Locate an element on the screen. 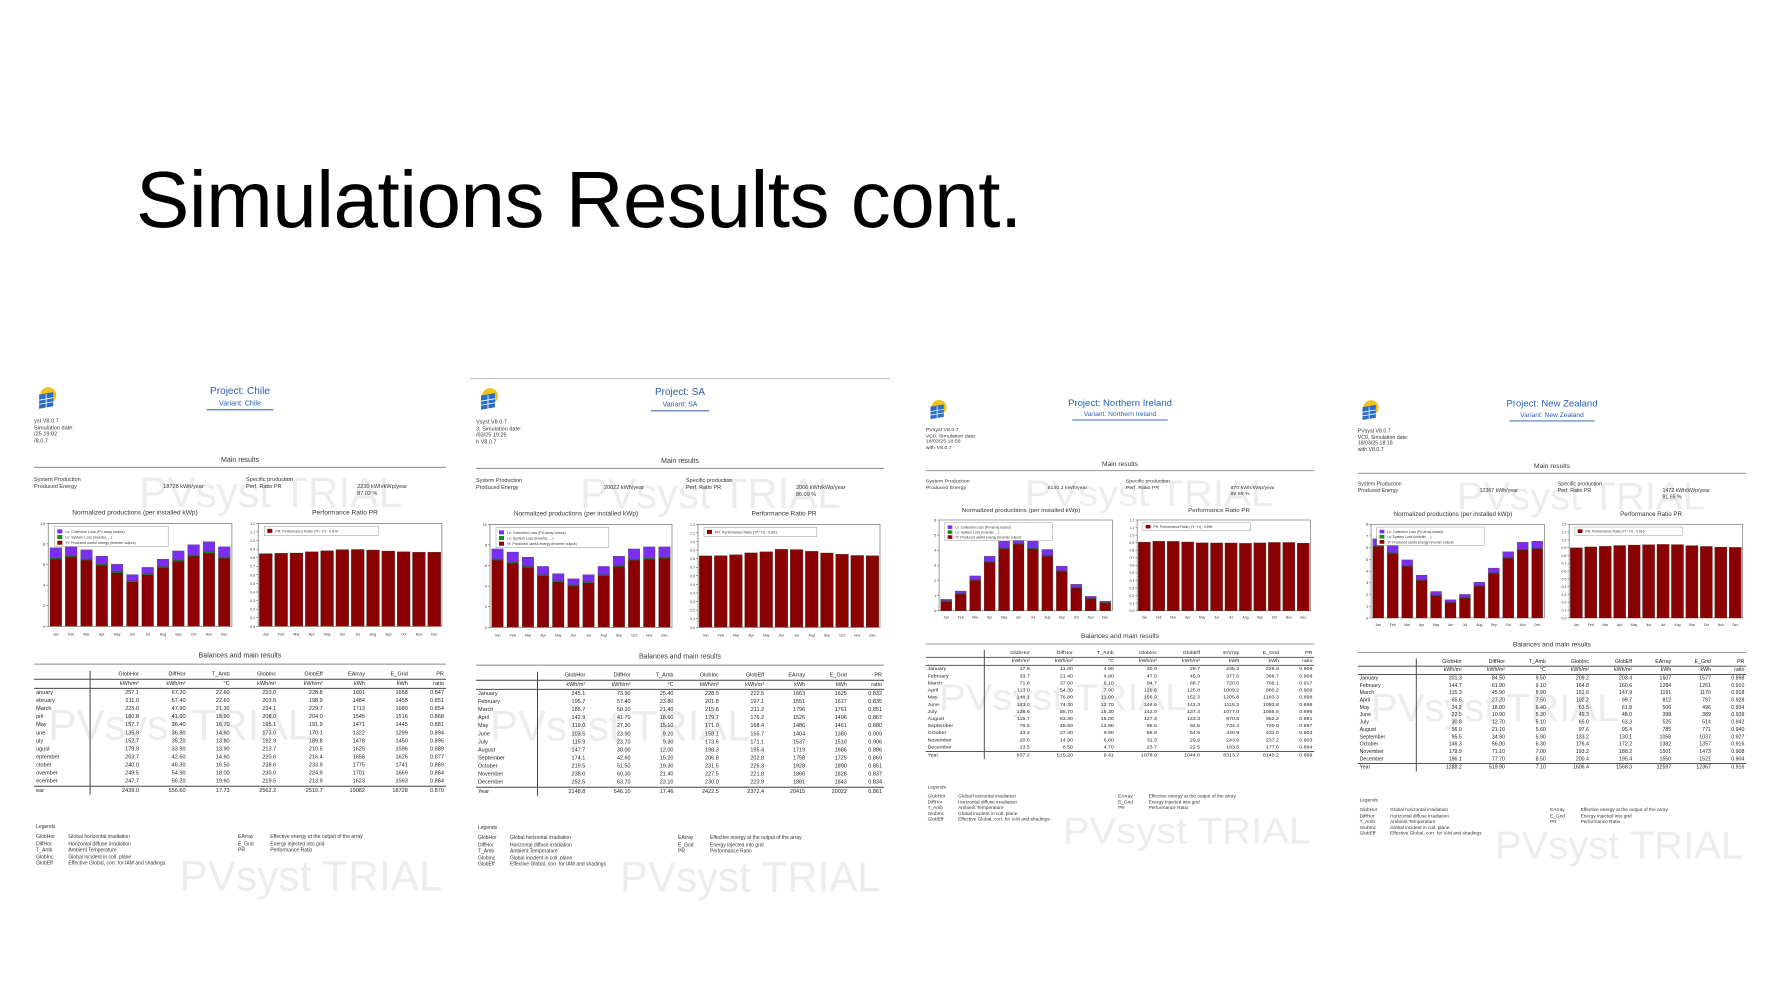 The width and height of the screenshot is (1785, 999). table-cell: 0.939 is located at coordinates (1738, 715).